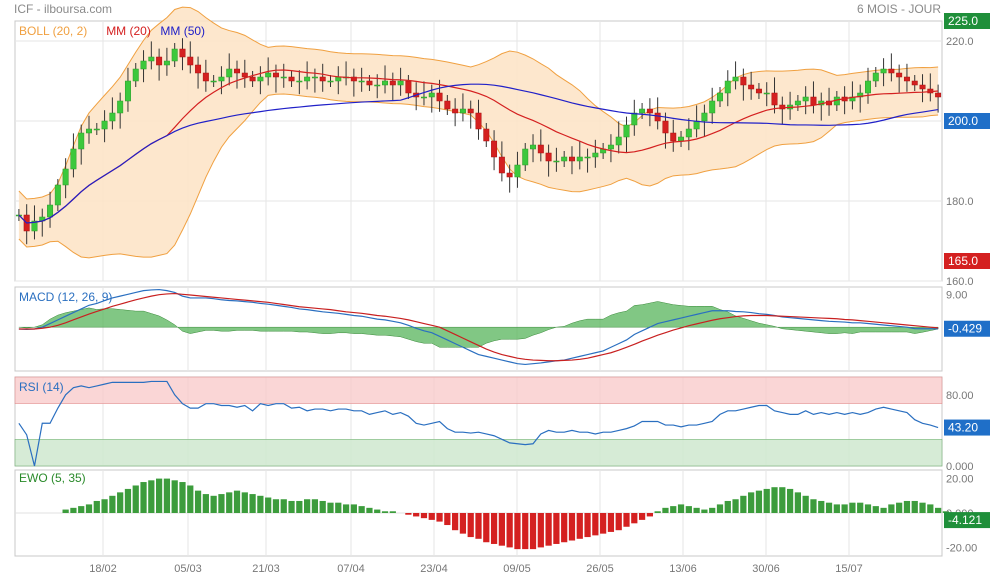  Describe the element at coordinates (960, 396) in the screenshot. I see `y-tick-label: 80.00` at that location.